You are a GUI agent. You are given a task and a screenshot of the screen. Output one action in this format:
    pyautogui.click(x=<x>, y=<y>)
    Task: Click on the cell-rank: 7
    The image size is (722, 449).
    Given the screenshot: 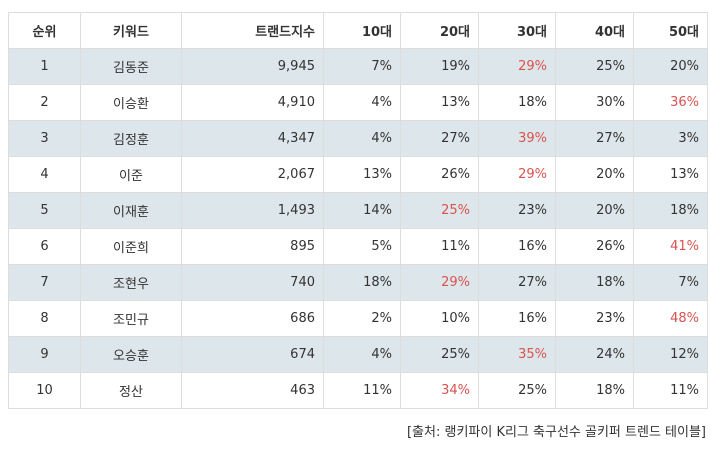 What is the action you would take?
    pyautogui.click(x=44, y=282)
    